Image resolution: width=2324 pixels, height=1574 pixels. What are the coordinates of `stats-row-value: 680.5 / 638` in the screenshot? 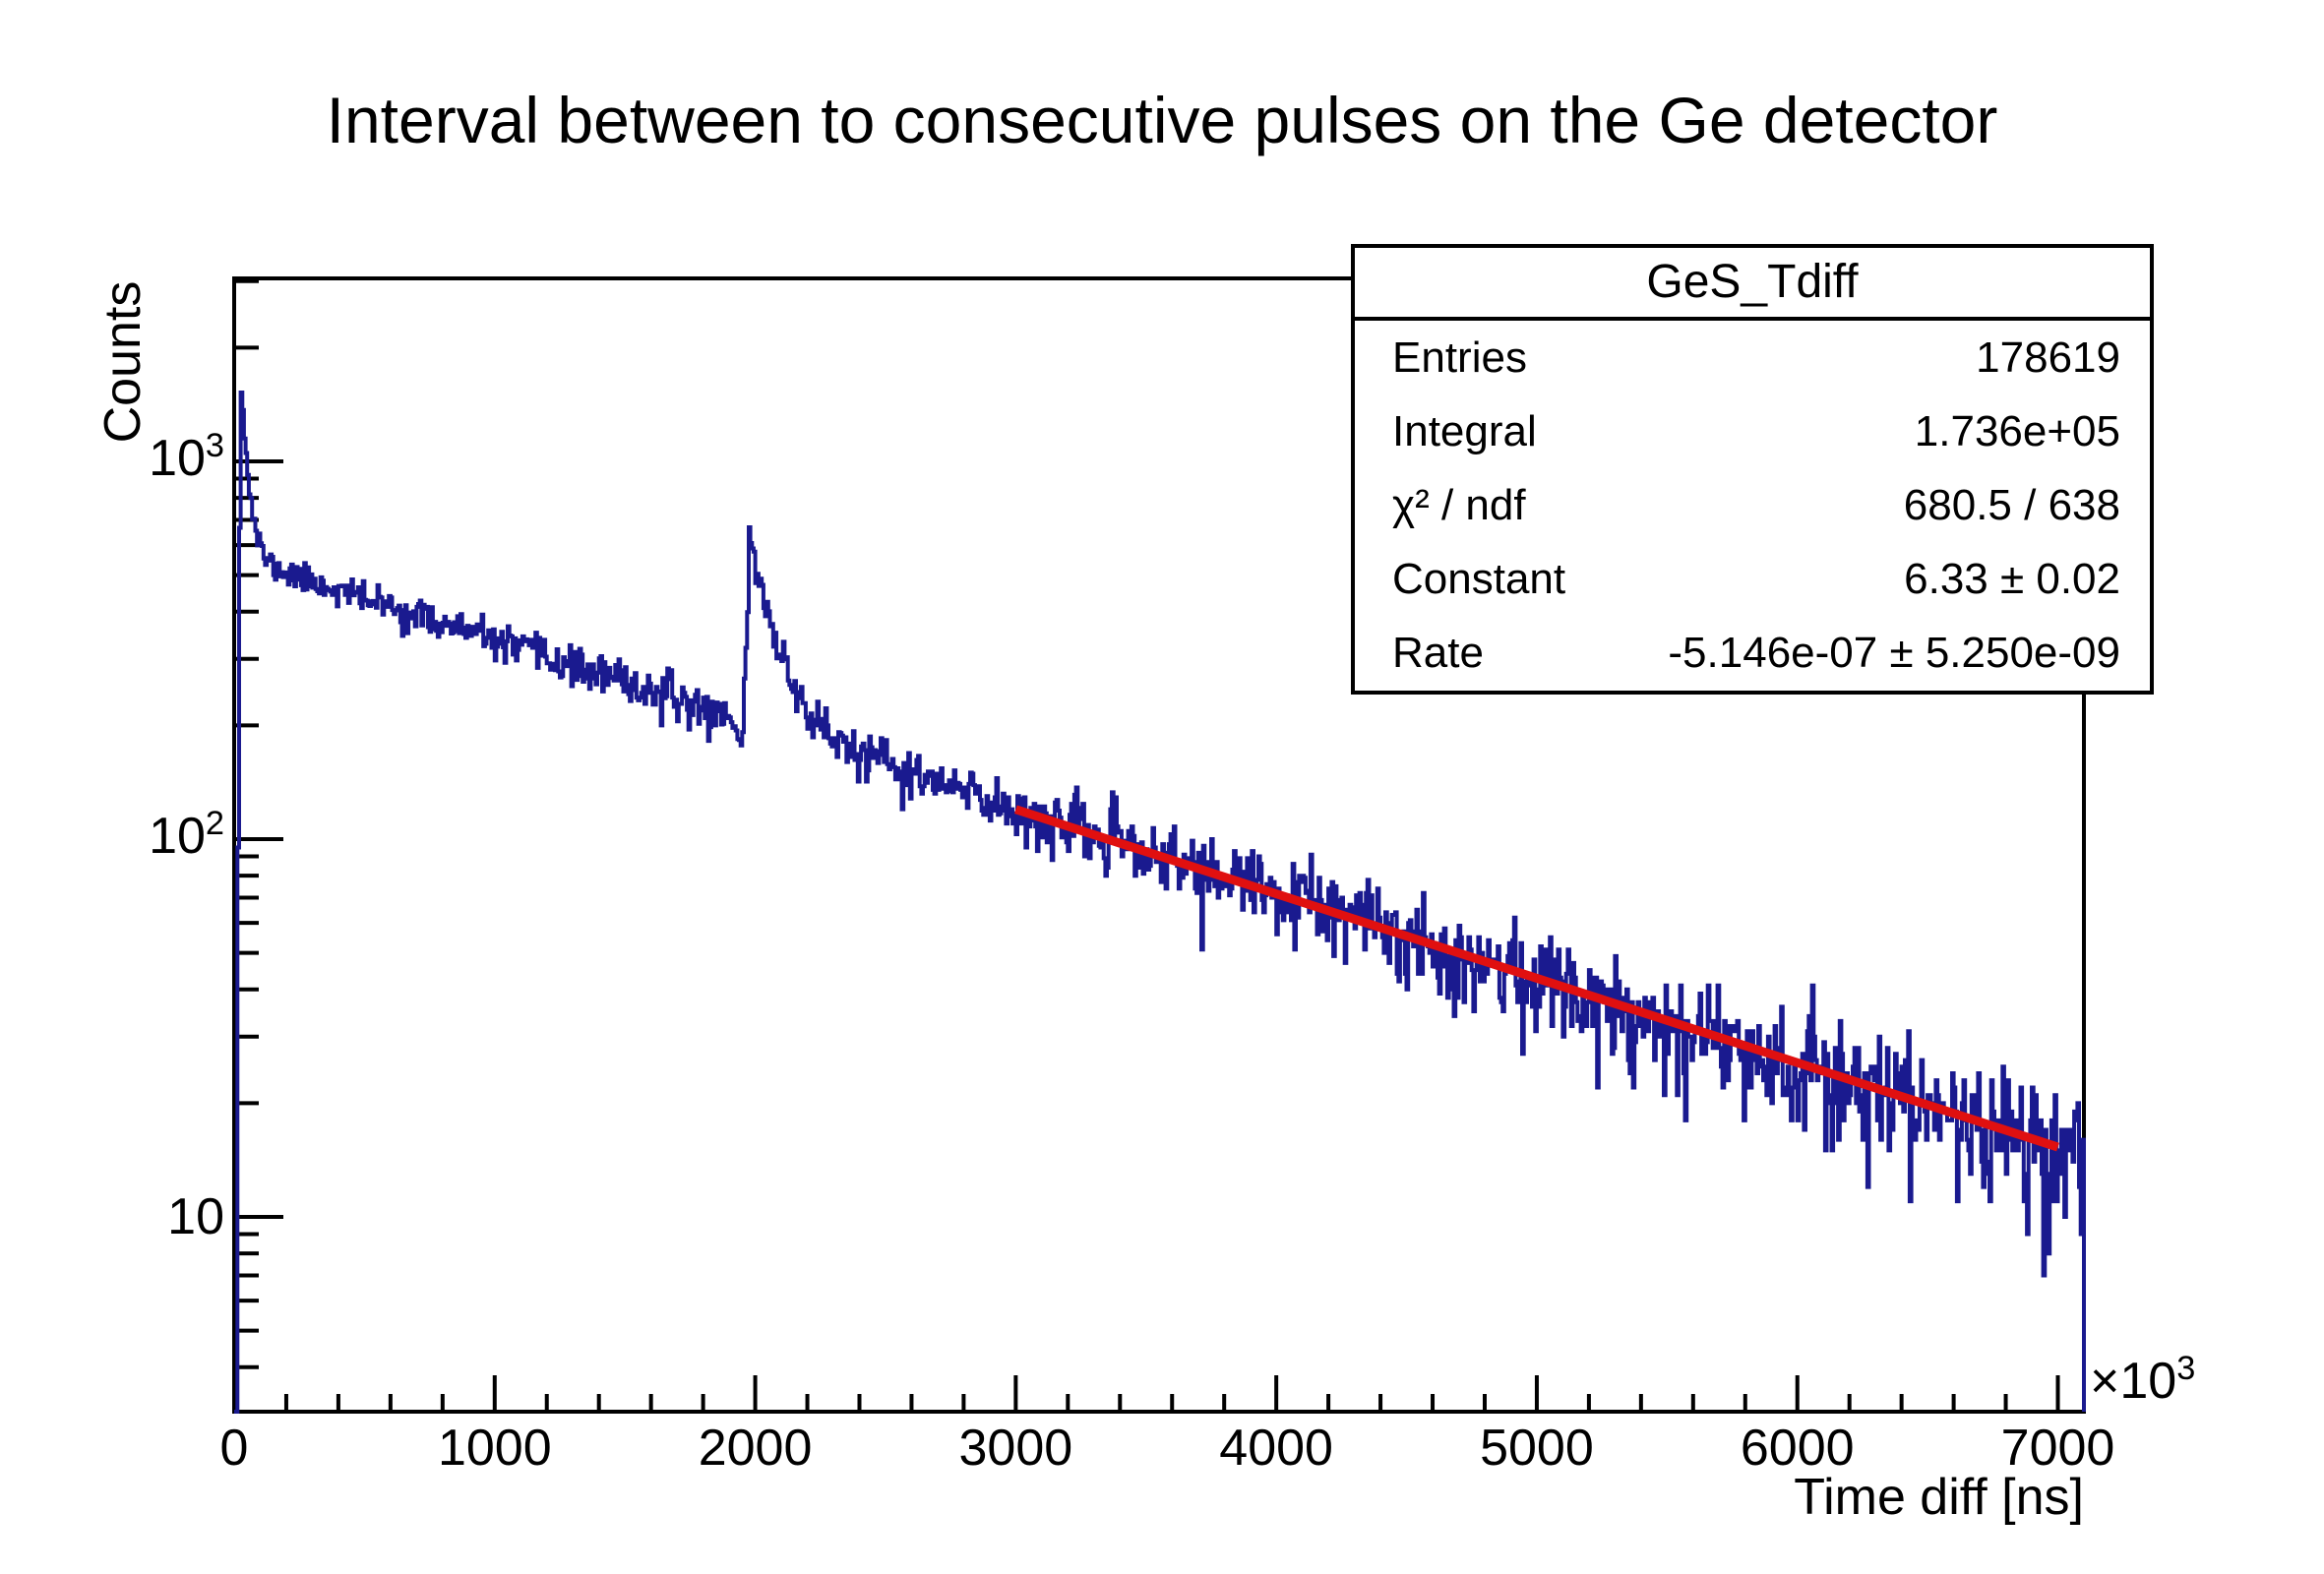 It's located at (2011, 505).